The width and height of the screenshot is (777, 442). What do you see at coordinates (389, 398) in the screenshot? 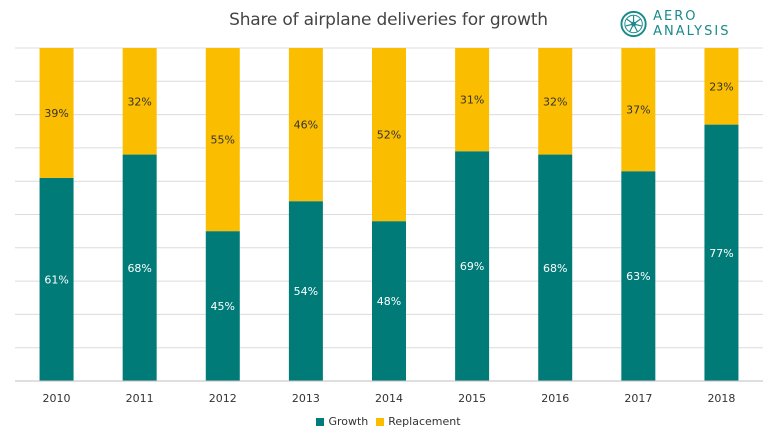
I see `x-tick-label: 2014` at bounding box center [389, 398].